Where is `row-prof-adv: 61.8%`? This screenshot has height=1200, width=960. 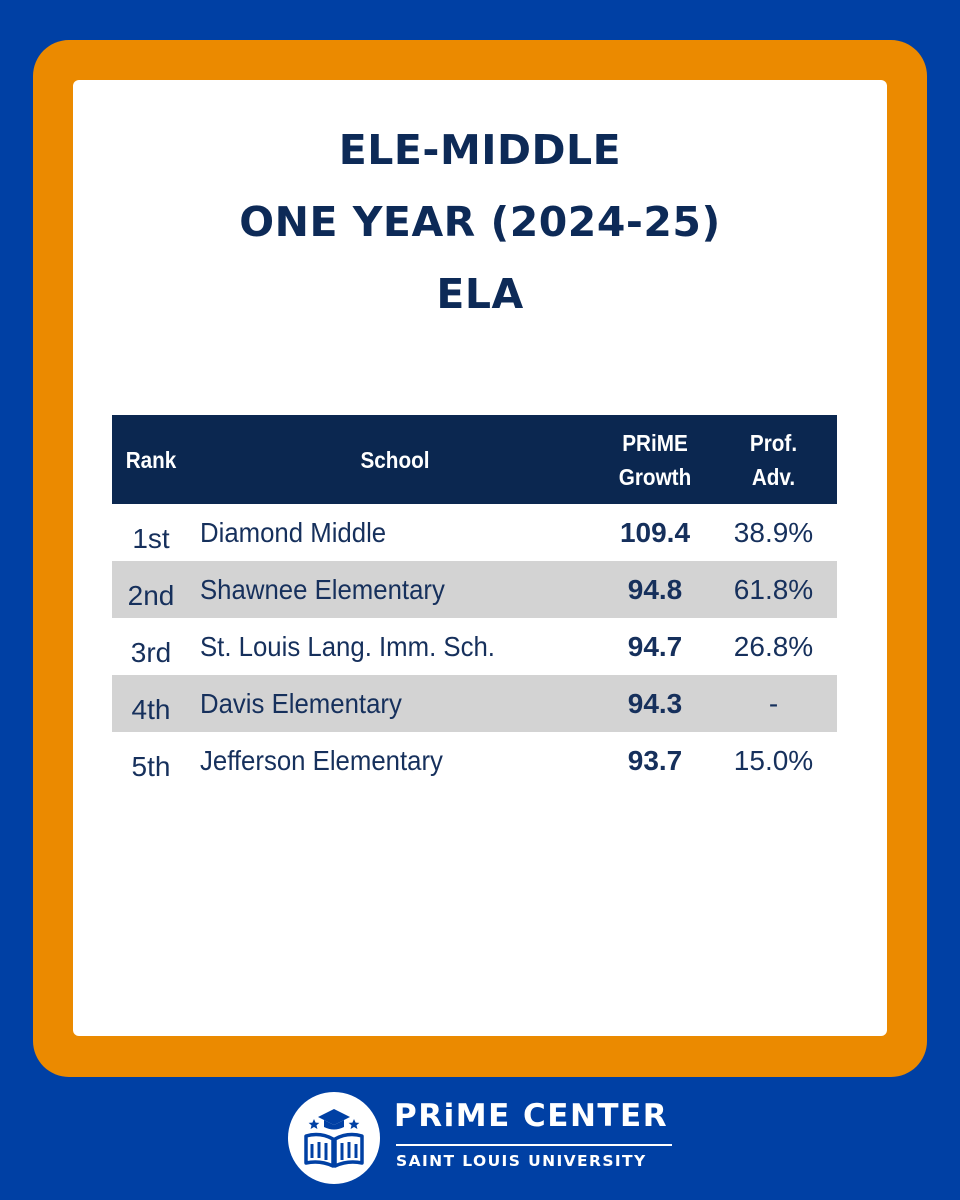 row-prof-adv: 61.8% is located at coordinates (773, 589).